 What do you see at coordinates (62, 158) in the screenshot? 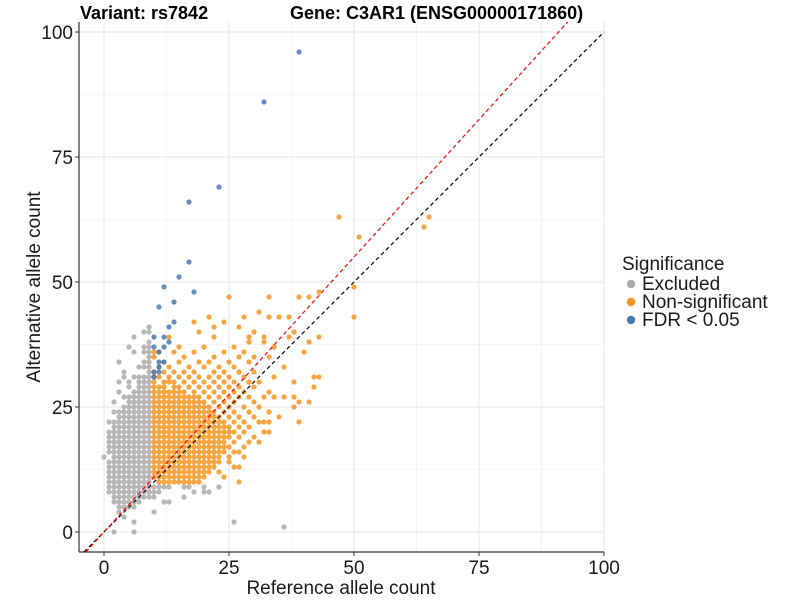
I see `y-tick-label: 75` at bounding box center [62, 158].